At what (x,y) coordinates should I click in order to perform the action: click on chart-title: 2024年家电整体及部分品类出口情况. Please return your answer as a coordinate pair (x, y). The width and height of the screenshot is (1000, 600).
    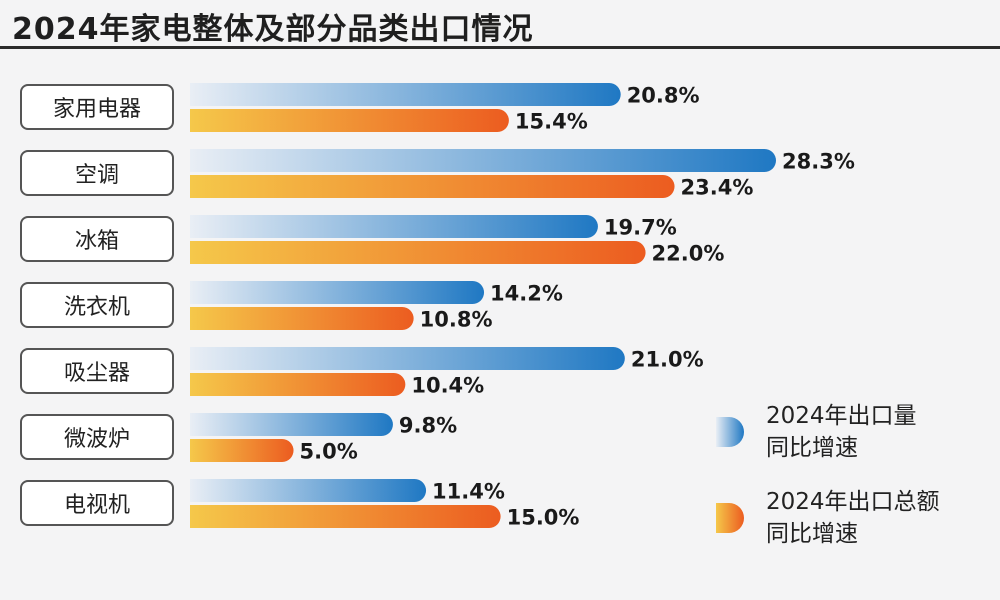
    Looking at the image, I should click on (273, 29).